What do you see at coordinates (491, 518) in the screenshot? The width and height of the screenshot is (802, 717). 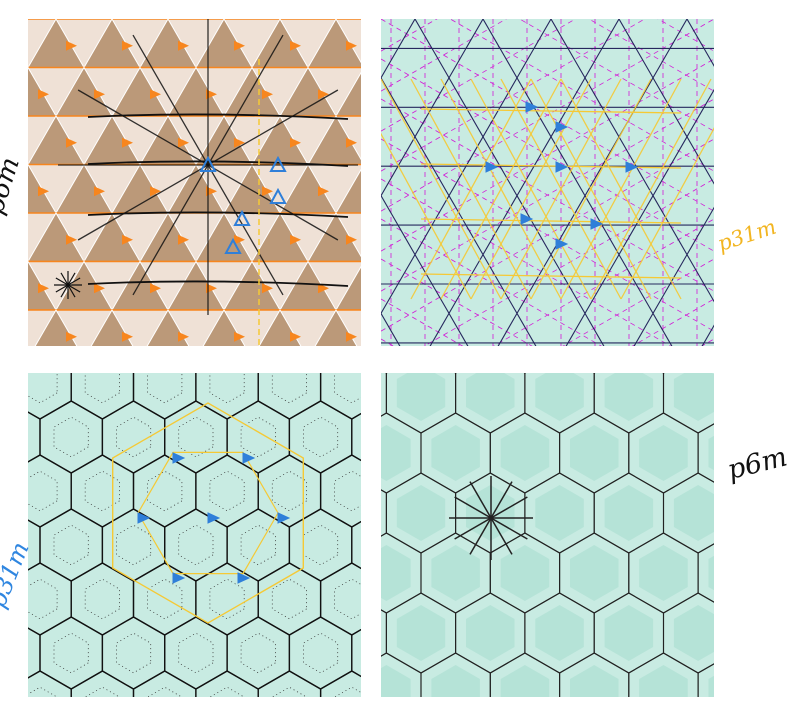 I see `rotation-star` at bounding box center [491, 518].